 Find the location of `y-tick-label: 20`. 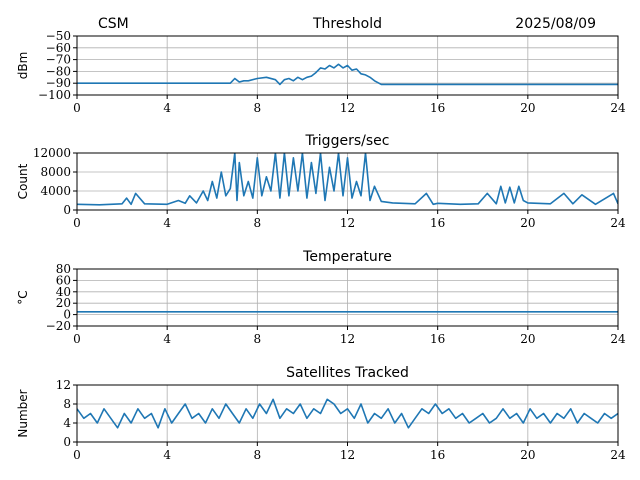

y-tick-label: 20 is located at coordinates (63, 303).